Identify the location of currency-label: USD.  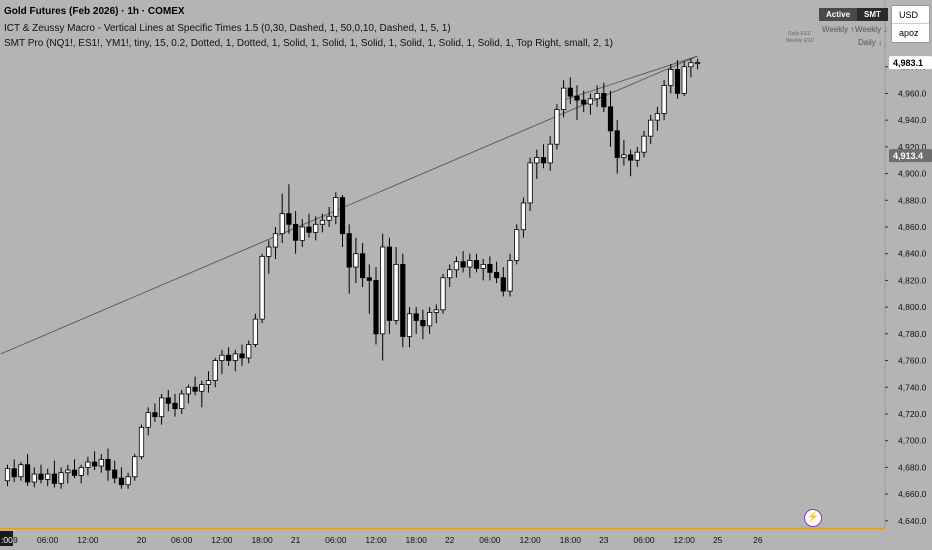
(910, 15).